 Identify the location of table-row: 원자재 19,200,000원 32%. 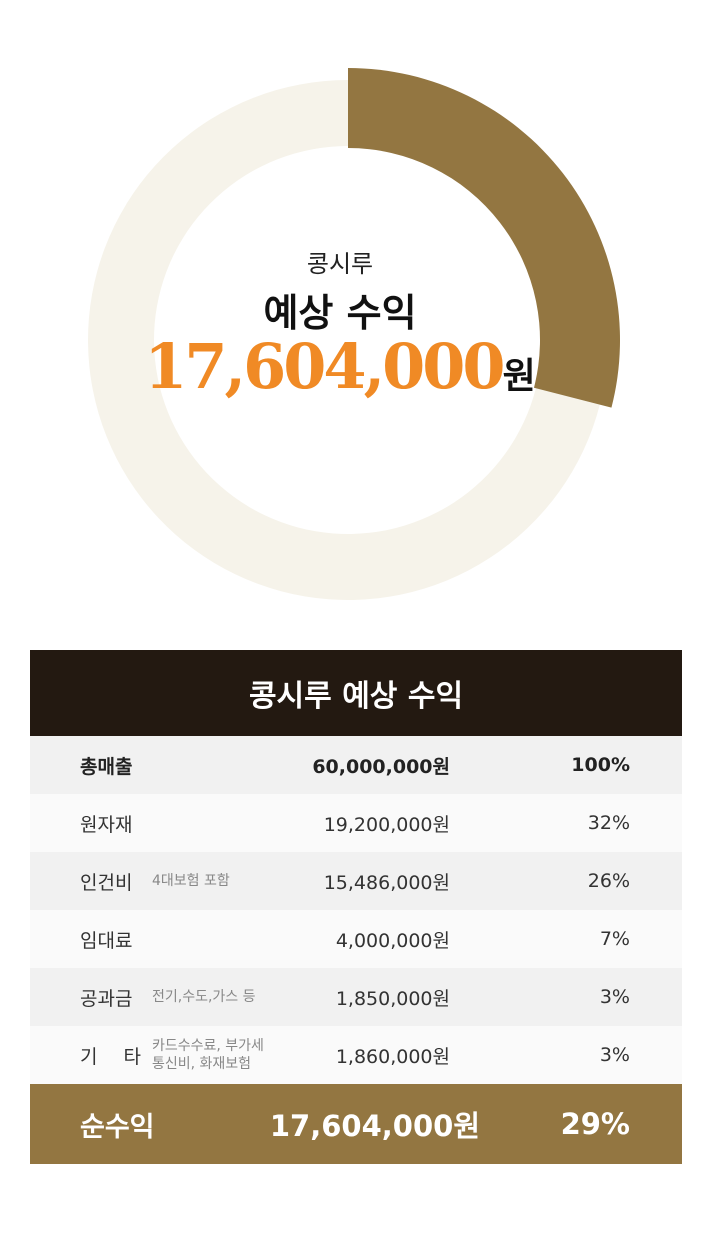
(356, 823).